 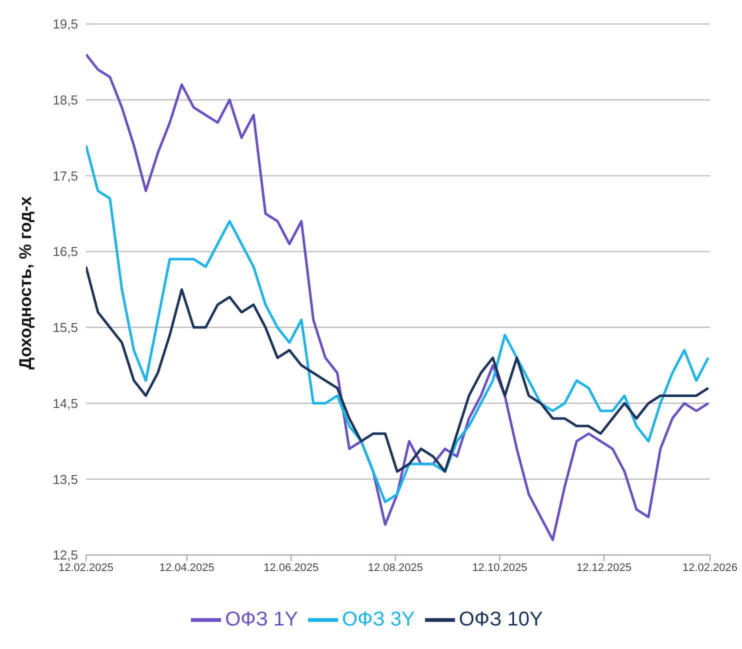 What do you see at coordinates (86, 568) in the screenshot?
I see `x-tick-label: 12.02.2025` at bounding box center [86, 568].